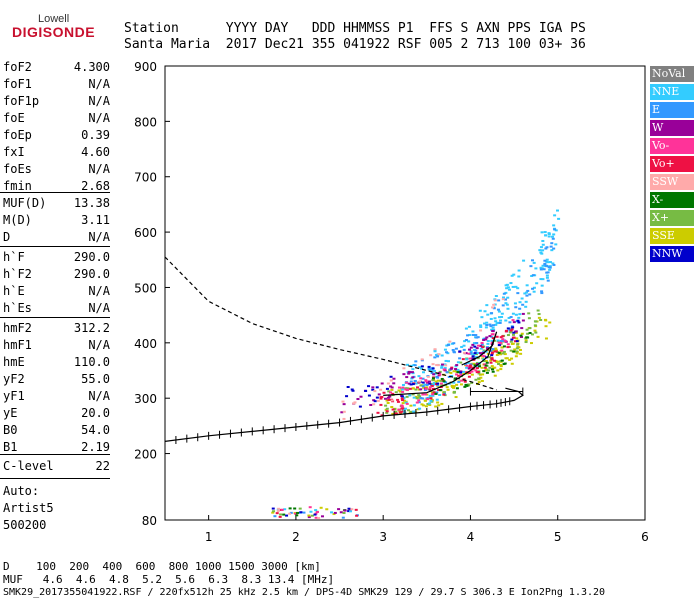  I want to click on y-tick-label: 900, so click(145, 67).